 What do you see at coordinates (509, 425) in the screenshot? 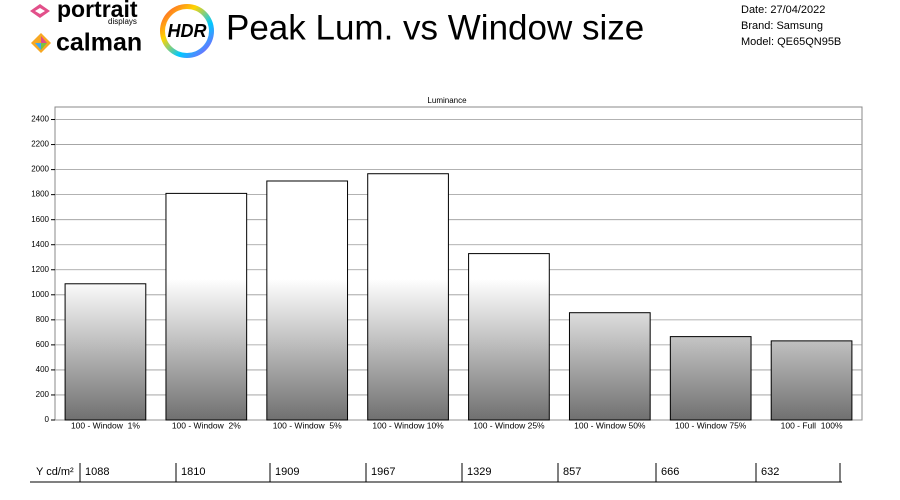
I see `x-tick-label: 100 - Window 25%` at bounding box center [509, 425].